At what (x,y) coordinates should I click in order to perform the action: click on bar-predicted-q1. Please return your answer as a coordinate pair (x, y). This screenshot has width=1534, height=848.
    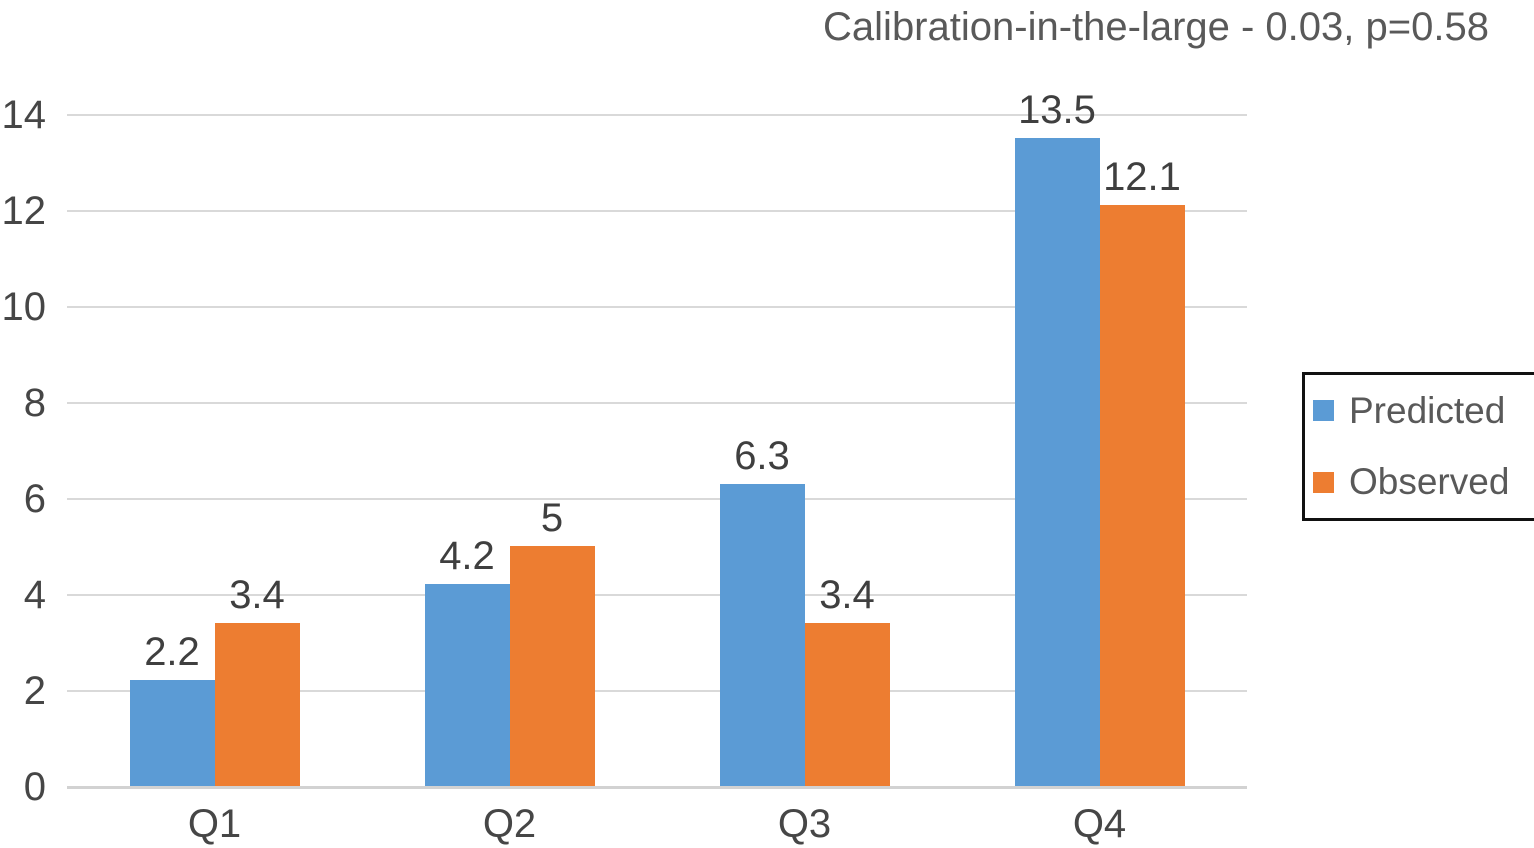
    Looking at the image, I should click on (172, 734).